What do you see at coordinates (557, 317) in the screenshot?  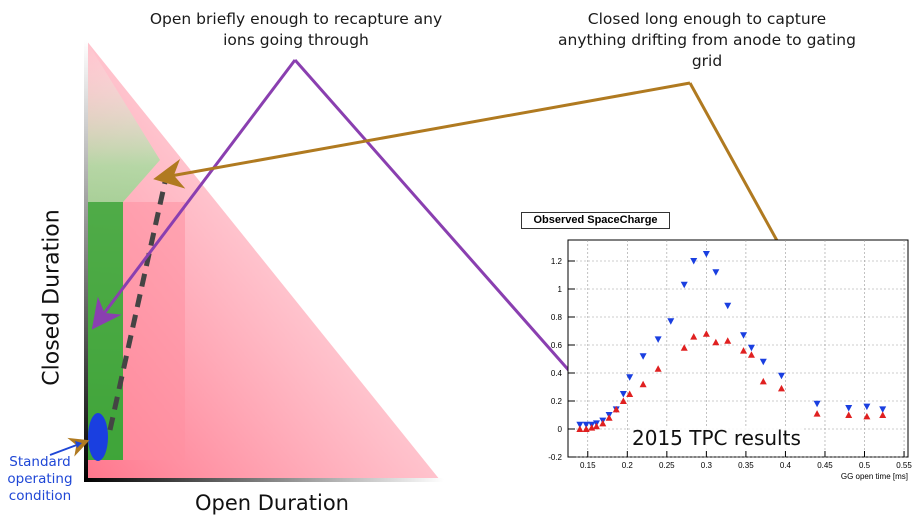 I see `y-tick-label: 0.8` at bounding box center [557, 317].